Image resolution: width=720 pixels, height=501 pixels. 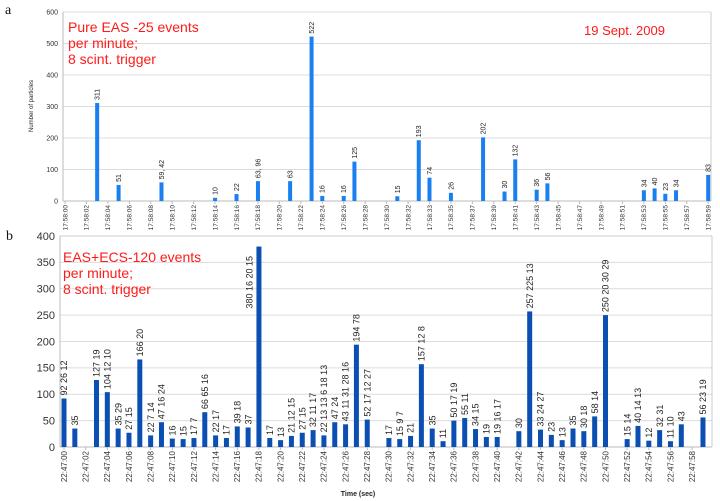 What do you see at coordinates (584, 417) in the screenshot?
I see `bar-value-label: 30 18` at bounding box center [584, 417].